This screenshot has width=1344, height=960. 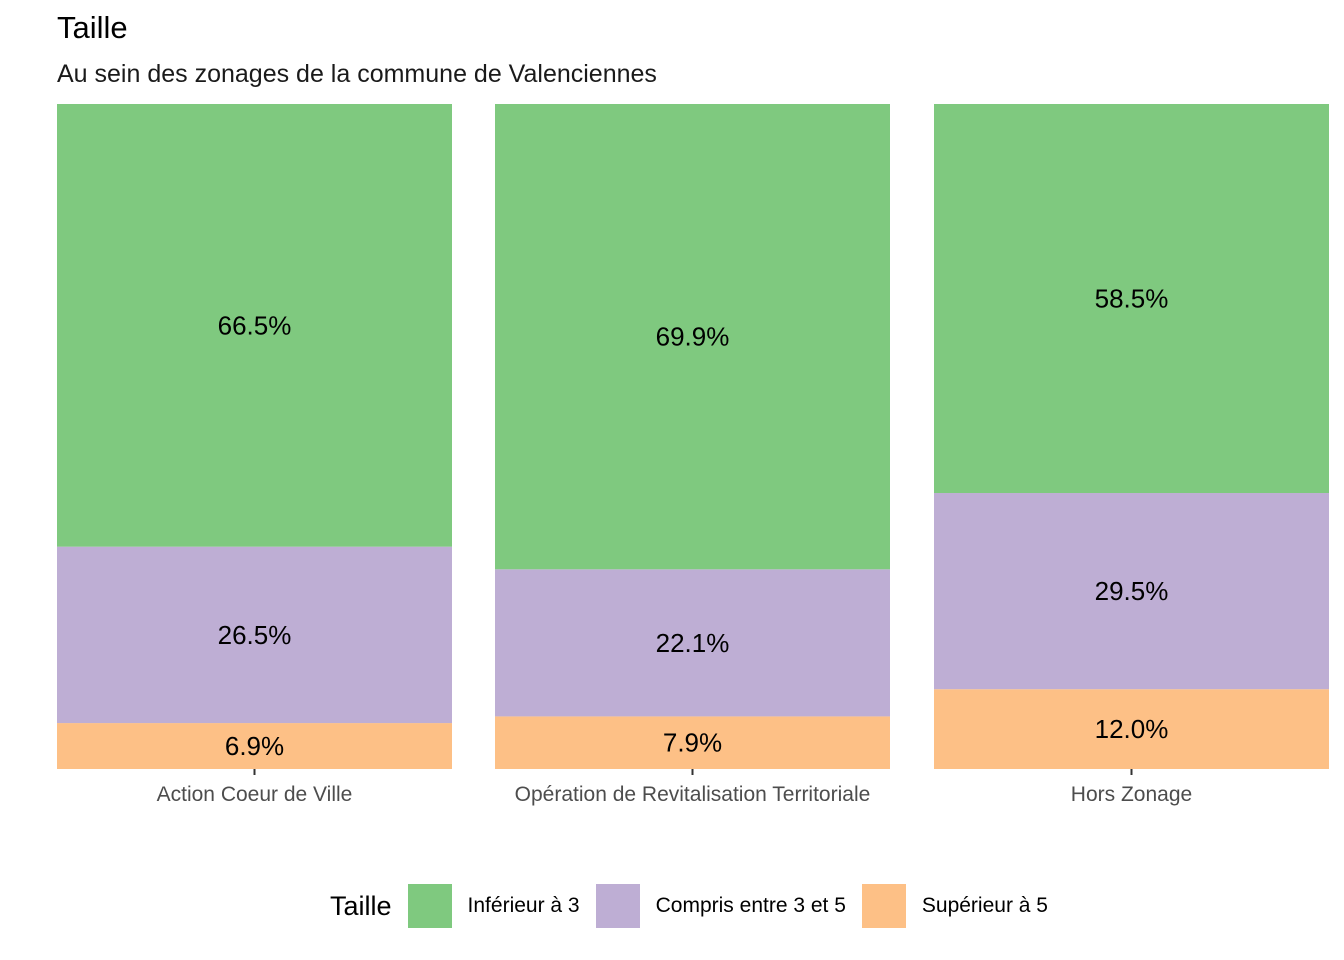 What do you see at coordinates (92, 27) in the screenshot?
I see `chart-title: Taille` at bounding box center [92, 27].